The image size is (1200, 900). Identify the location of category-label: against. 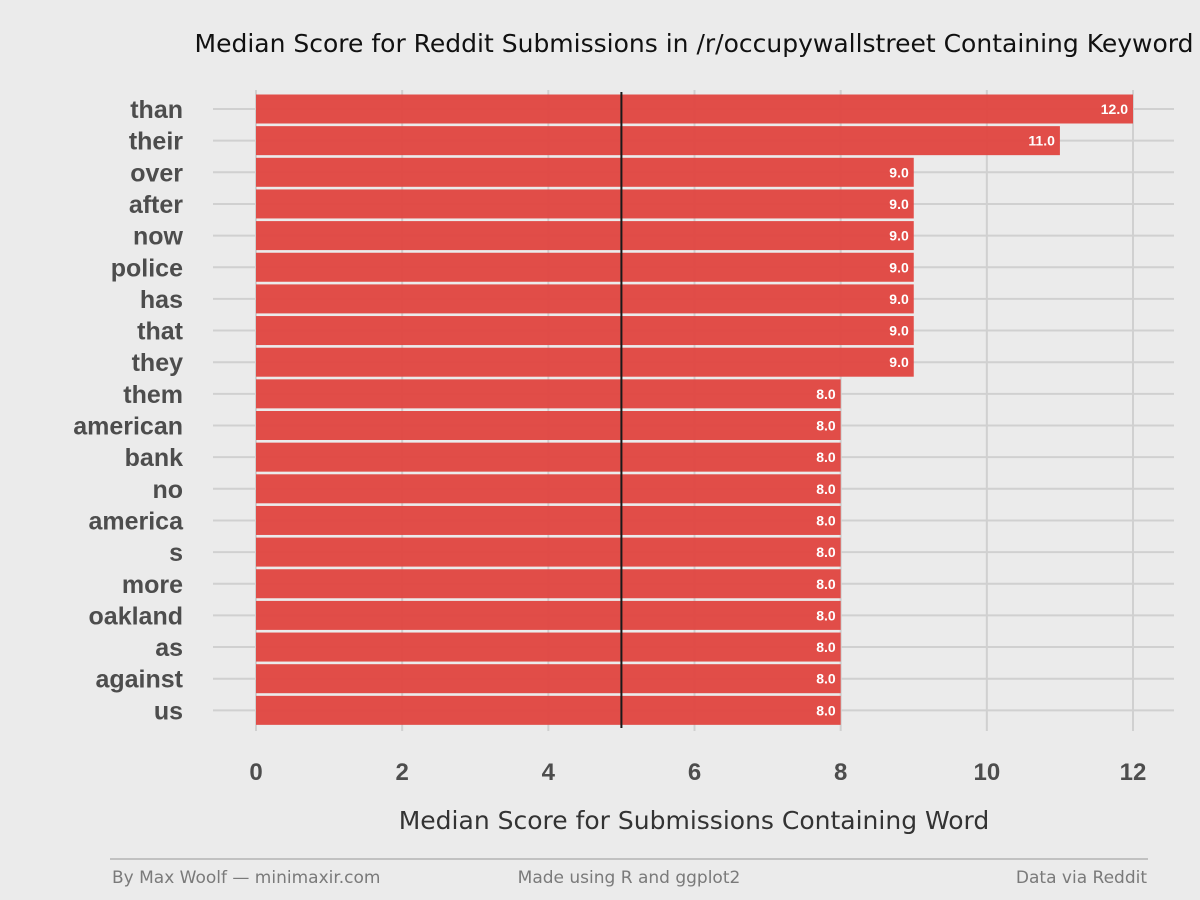
(139, 680).